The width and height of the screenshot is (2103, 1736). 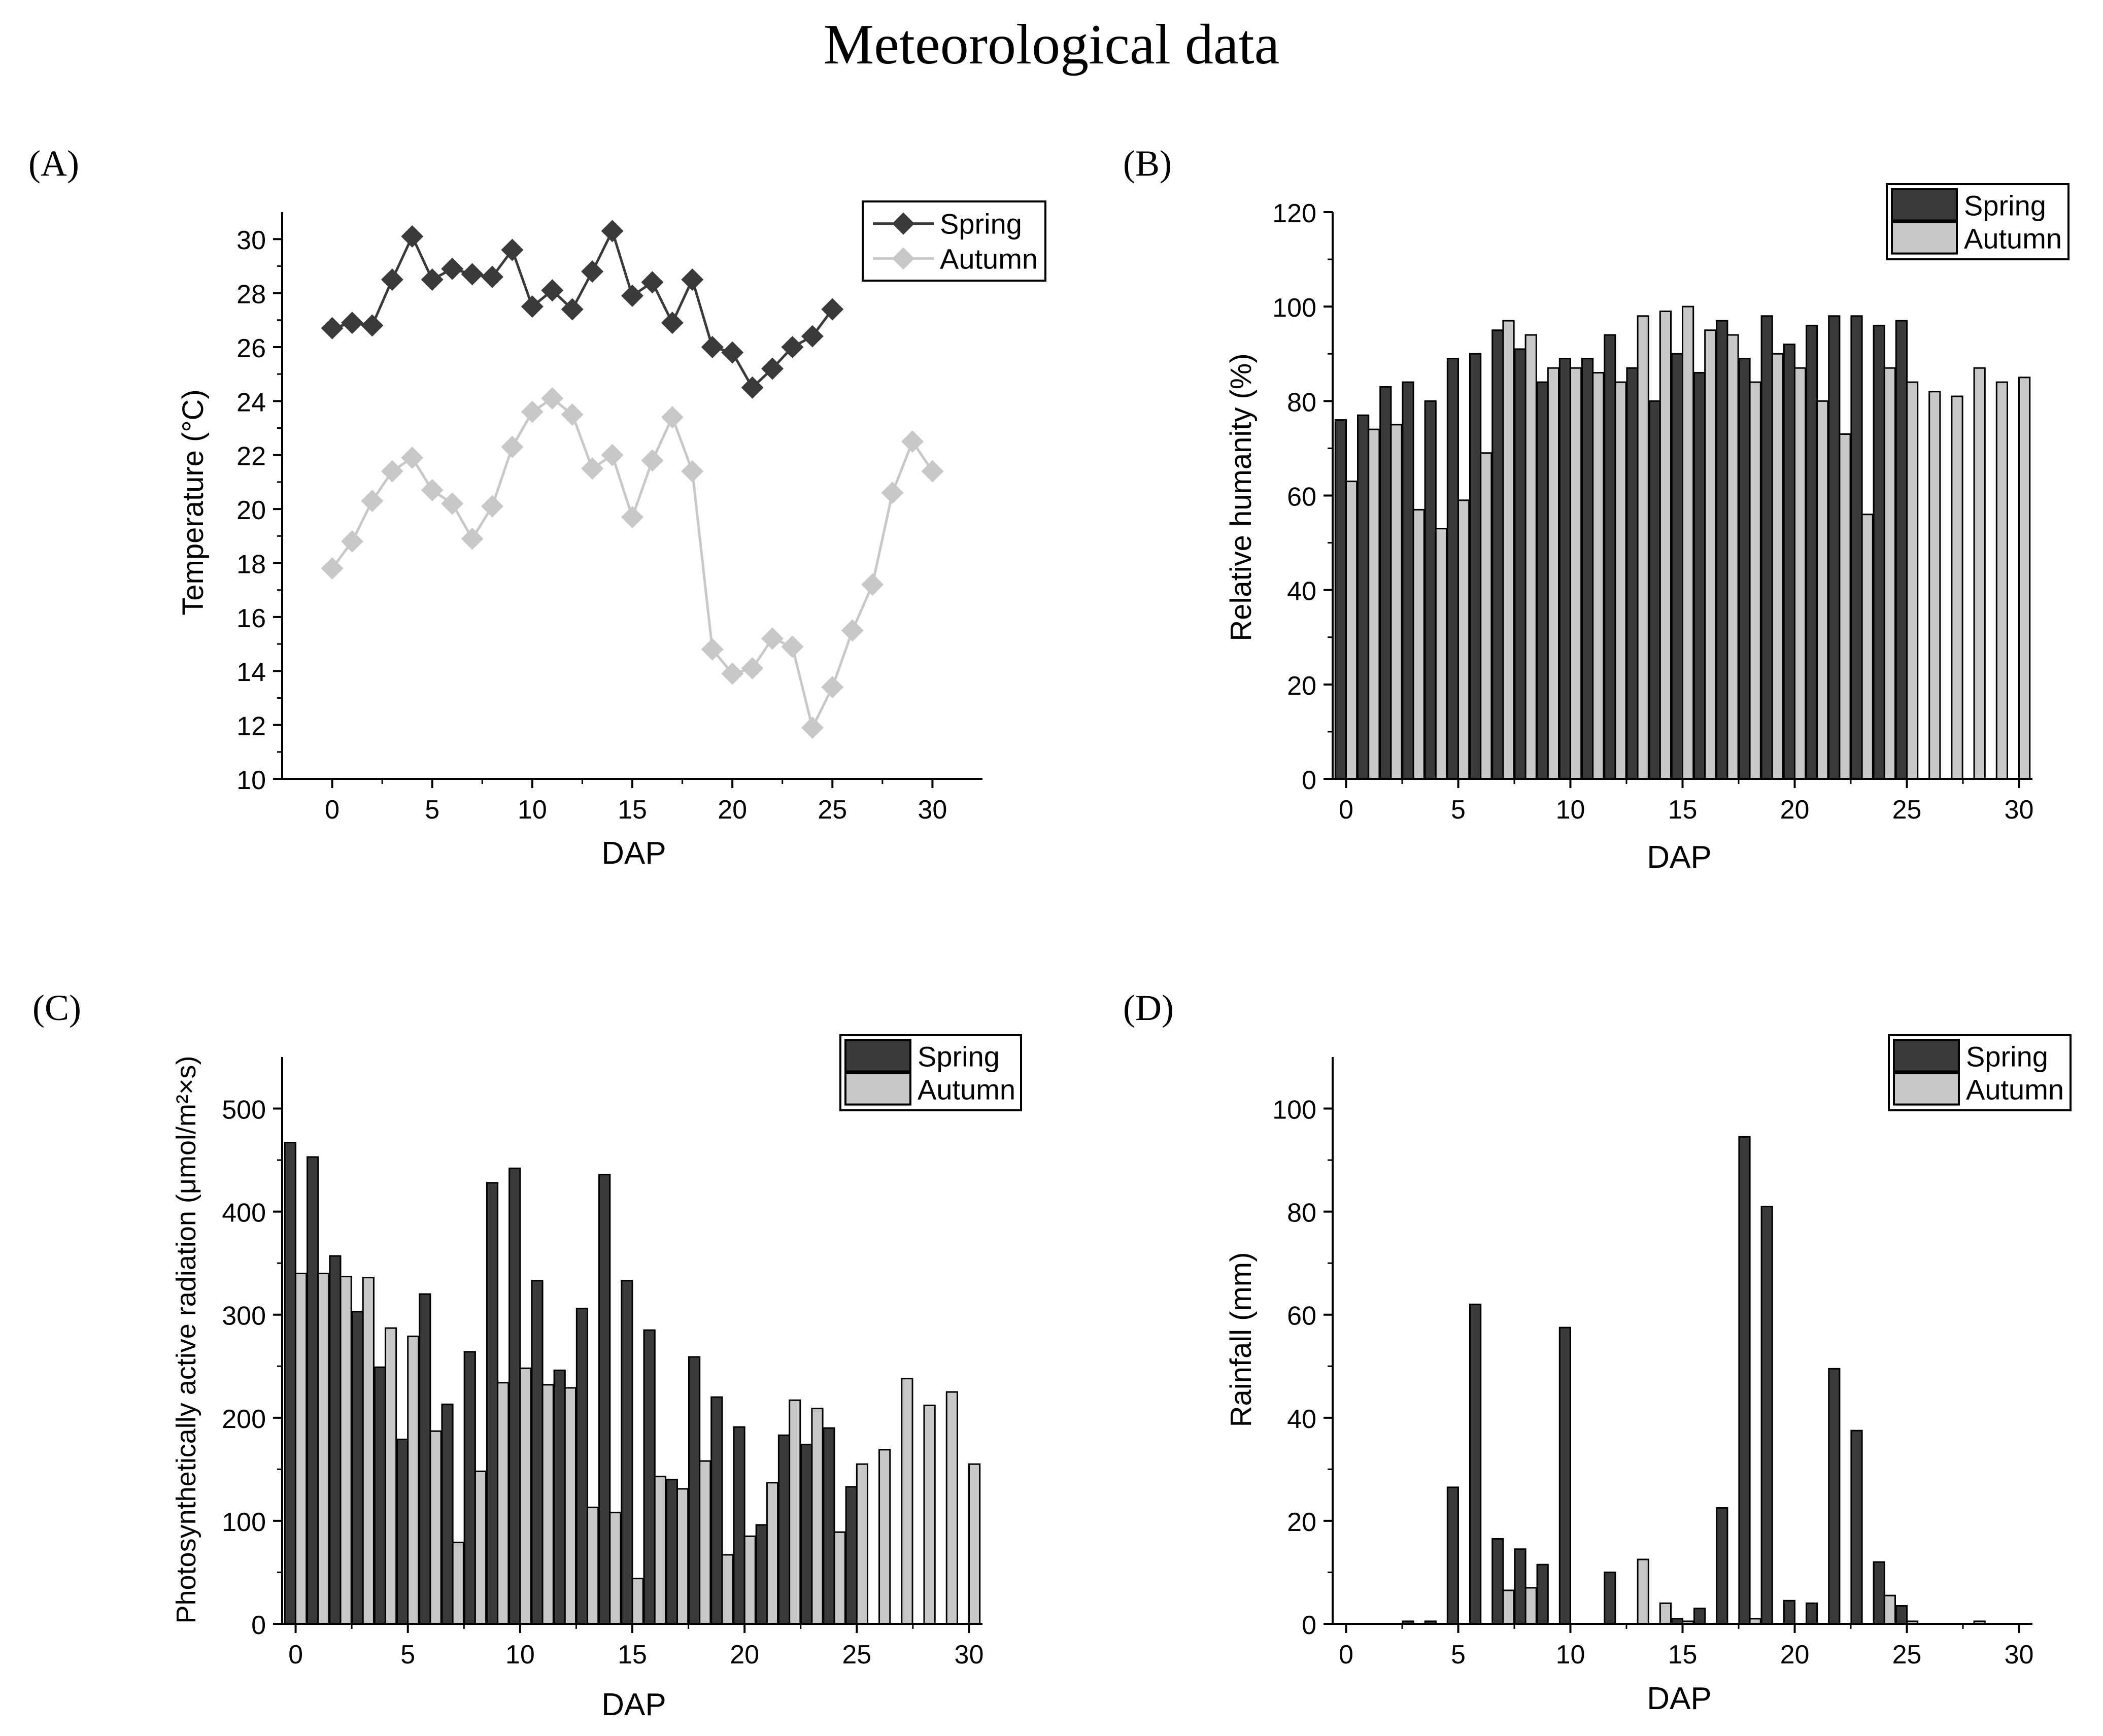 What do you see at coordinates (2007, 1056) in the screenshot?
I see `legend-label-spring: Spring` at bounding box center [2007, 1056].